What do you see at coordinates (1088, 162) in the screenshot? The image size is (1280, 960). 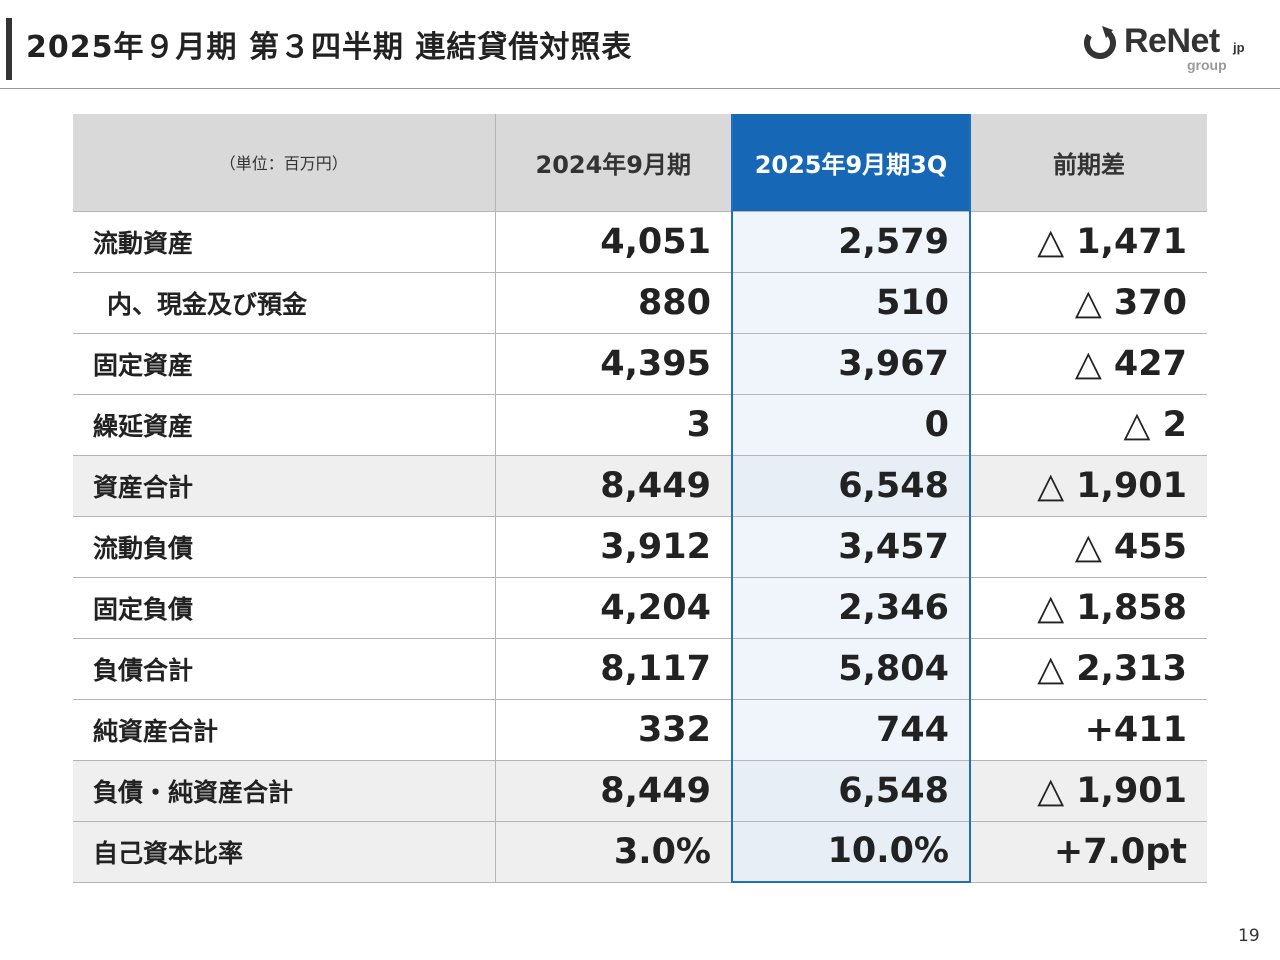 I see `diff-header: 前期差` at bounding box center [1088, 162].